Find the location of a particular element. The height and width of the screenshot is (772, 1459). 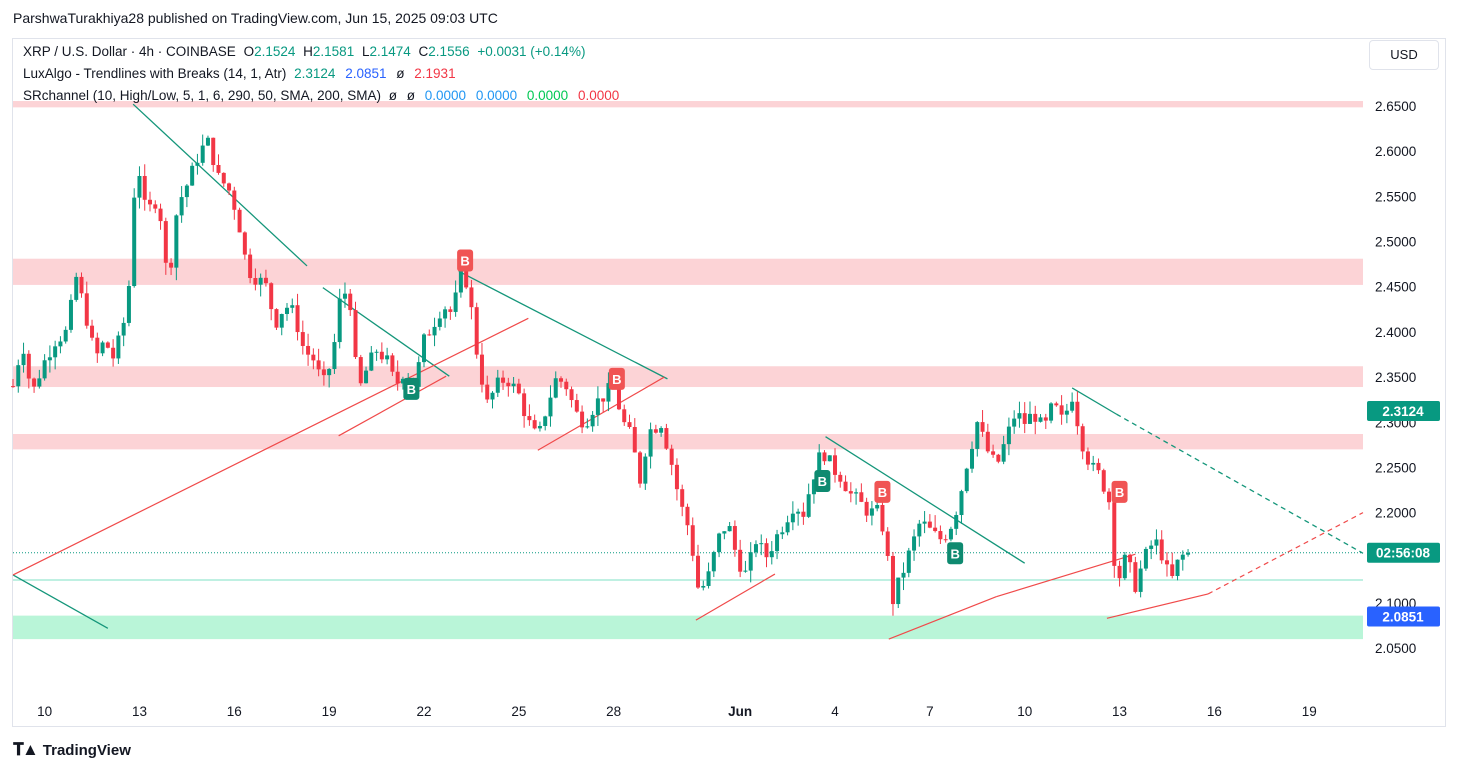

high-label: H is located at coordinates (308, 51).